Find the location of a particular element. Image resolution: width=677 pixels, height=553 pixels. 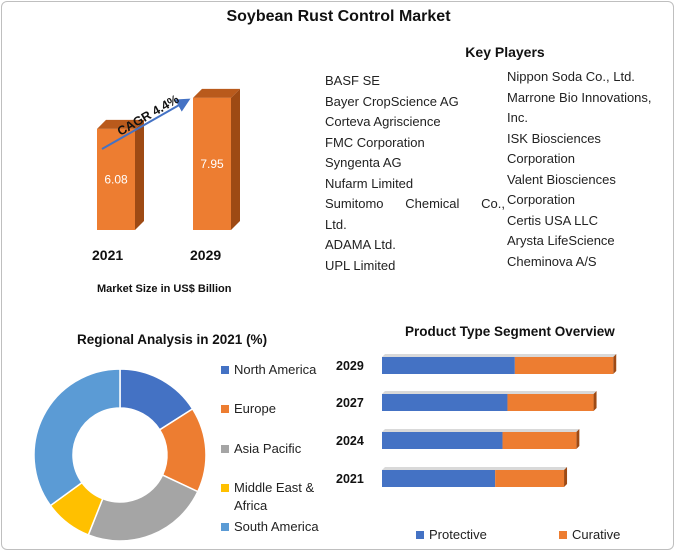

donut-slice-south-america is located at coordinates (77, 437).